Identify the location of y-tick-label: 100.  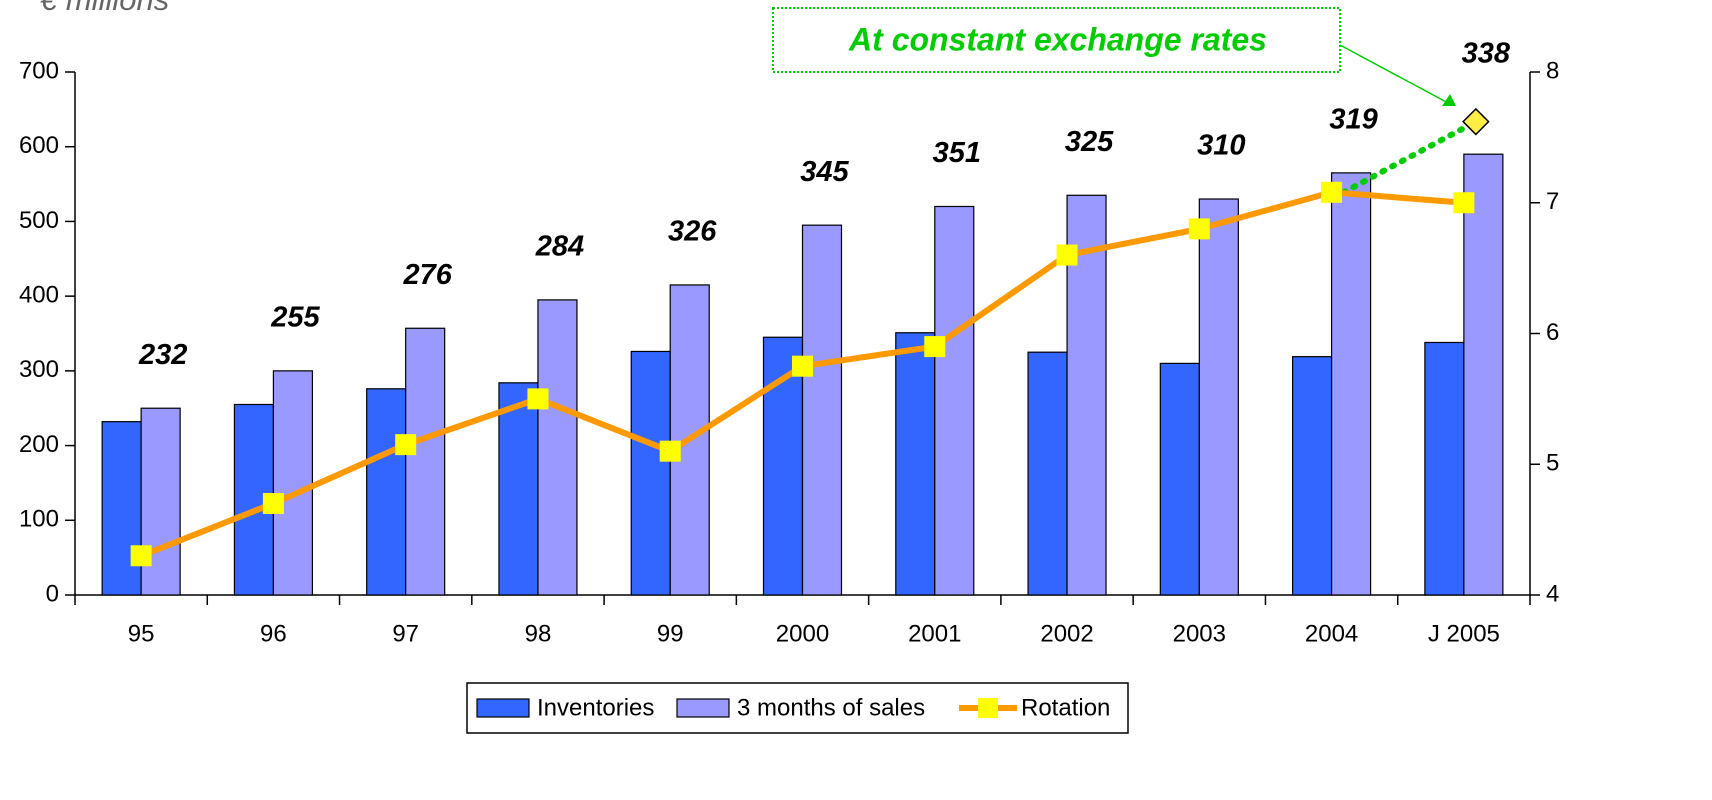
(39, 519).